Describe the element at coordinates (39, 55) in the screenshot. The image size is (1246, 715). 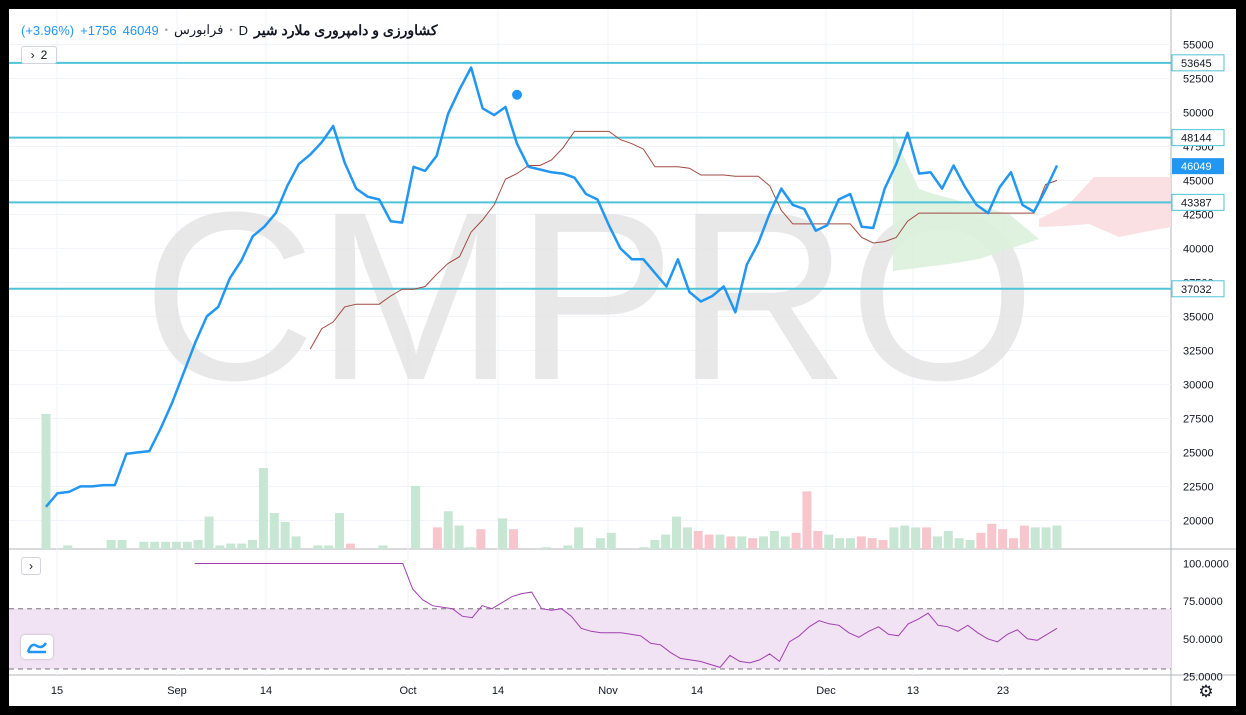
I see `legend-toggle-button: › 2` at that location.